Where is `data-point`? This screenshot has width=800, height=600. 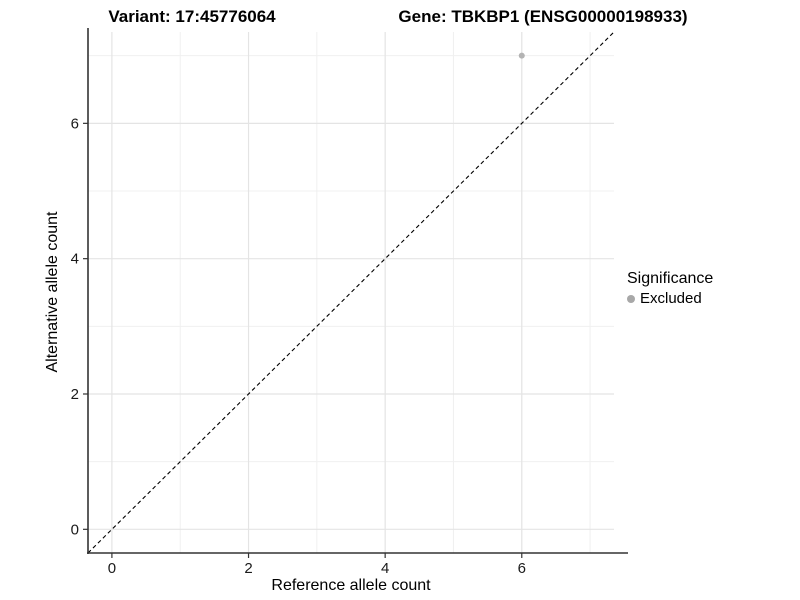 data-point is located at coordinates (521, 55).